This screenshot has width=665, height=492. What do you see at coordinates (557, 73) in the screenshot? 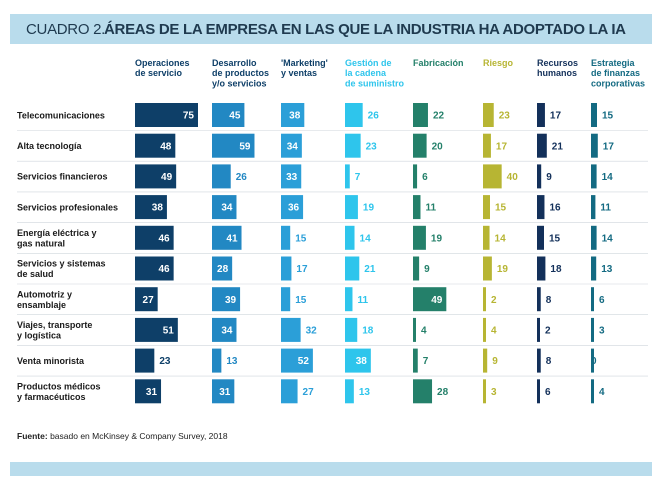
I see `column-header-6-line-1: humanos` at bounding box center [557, 73].